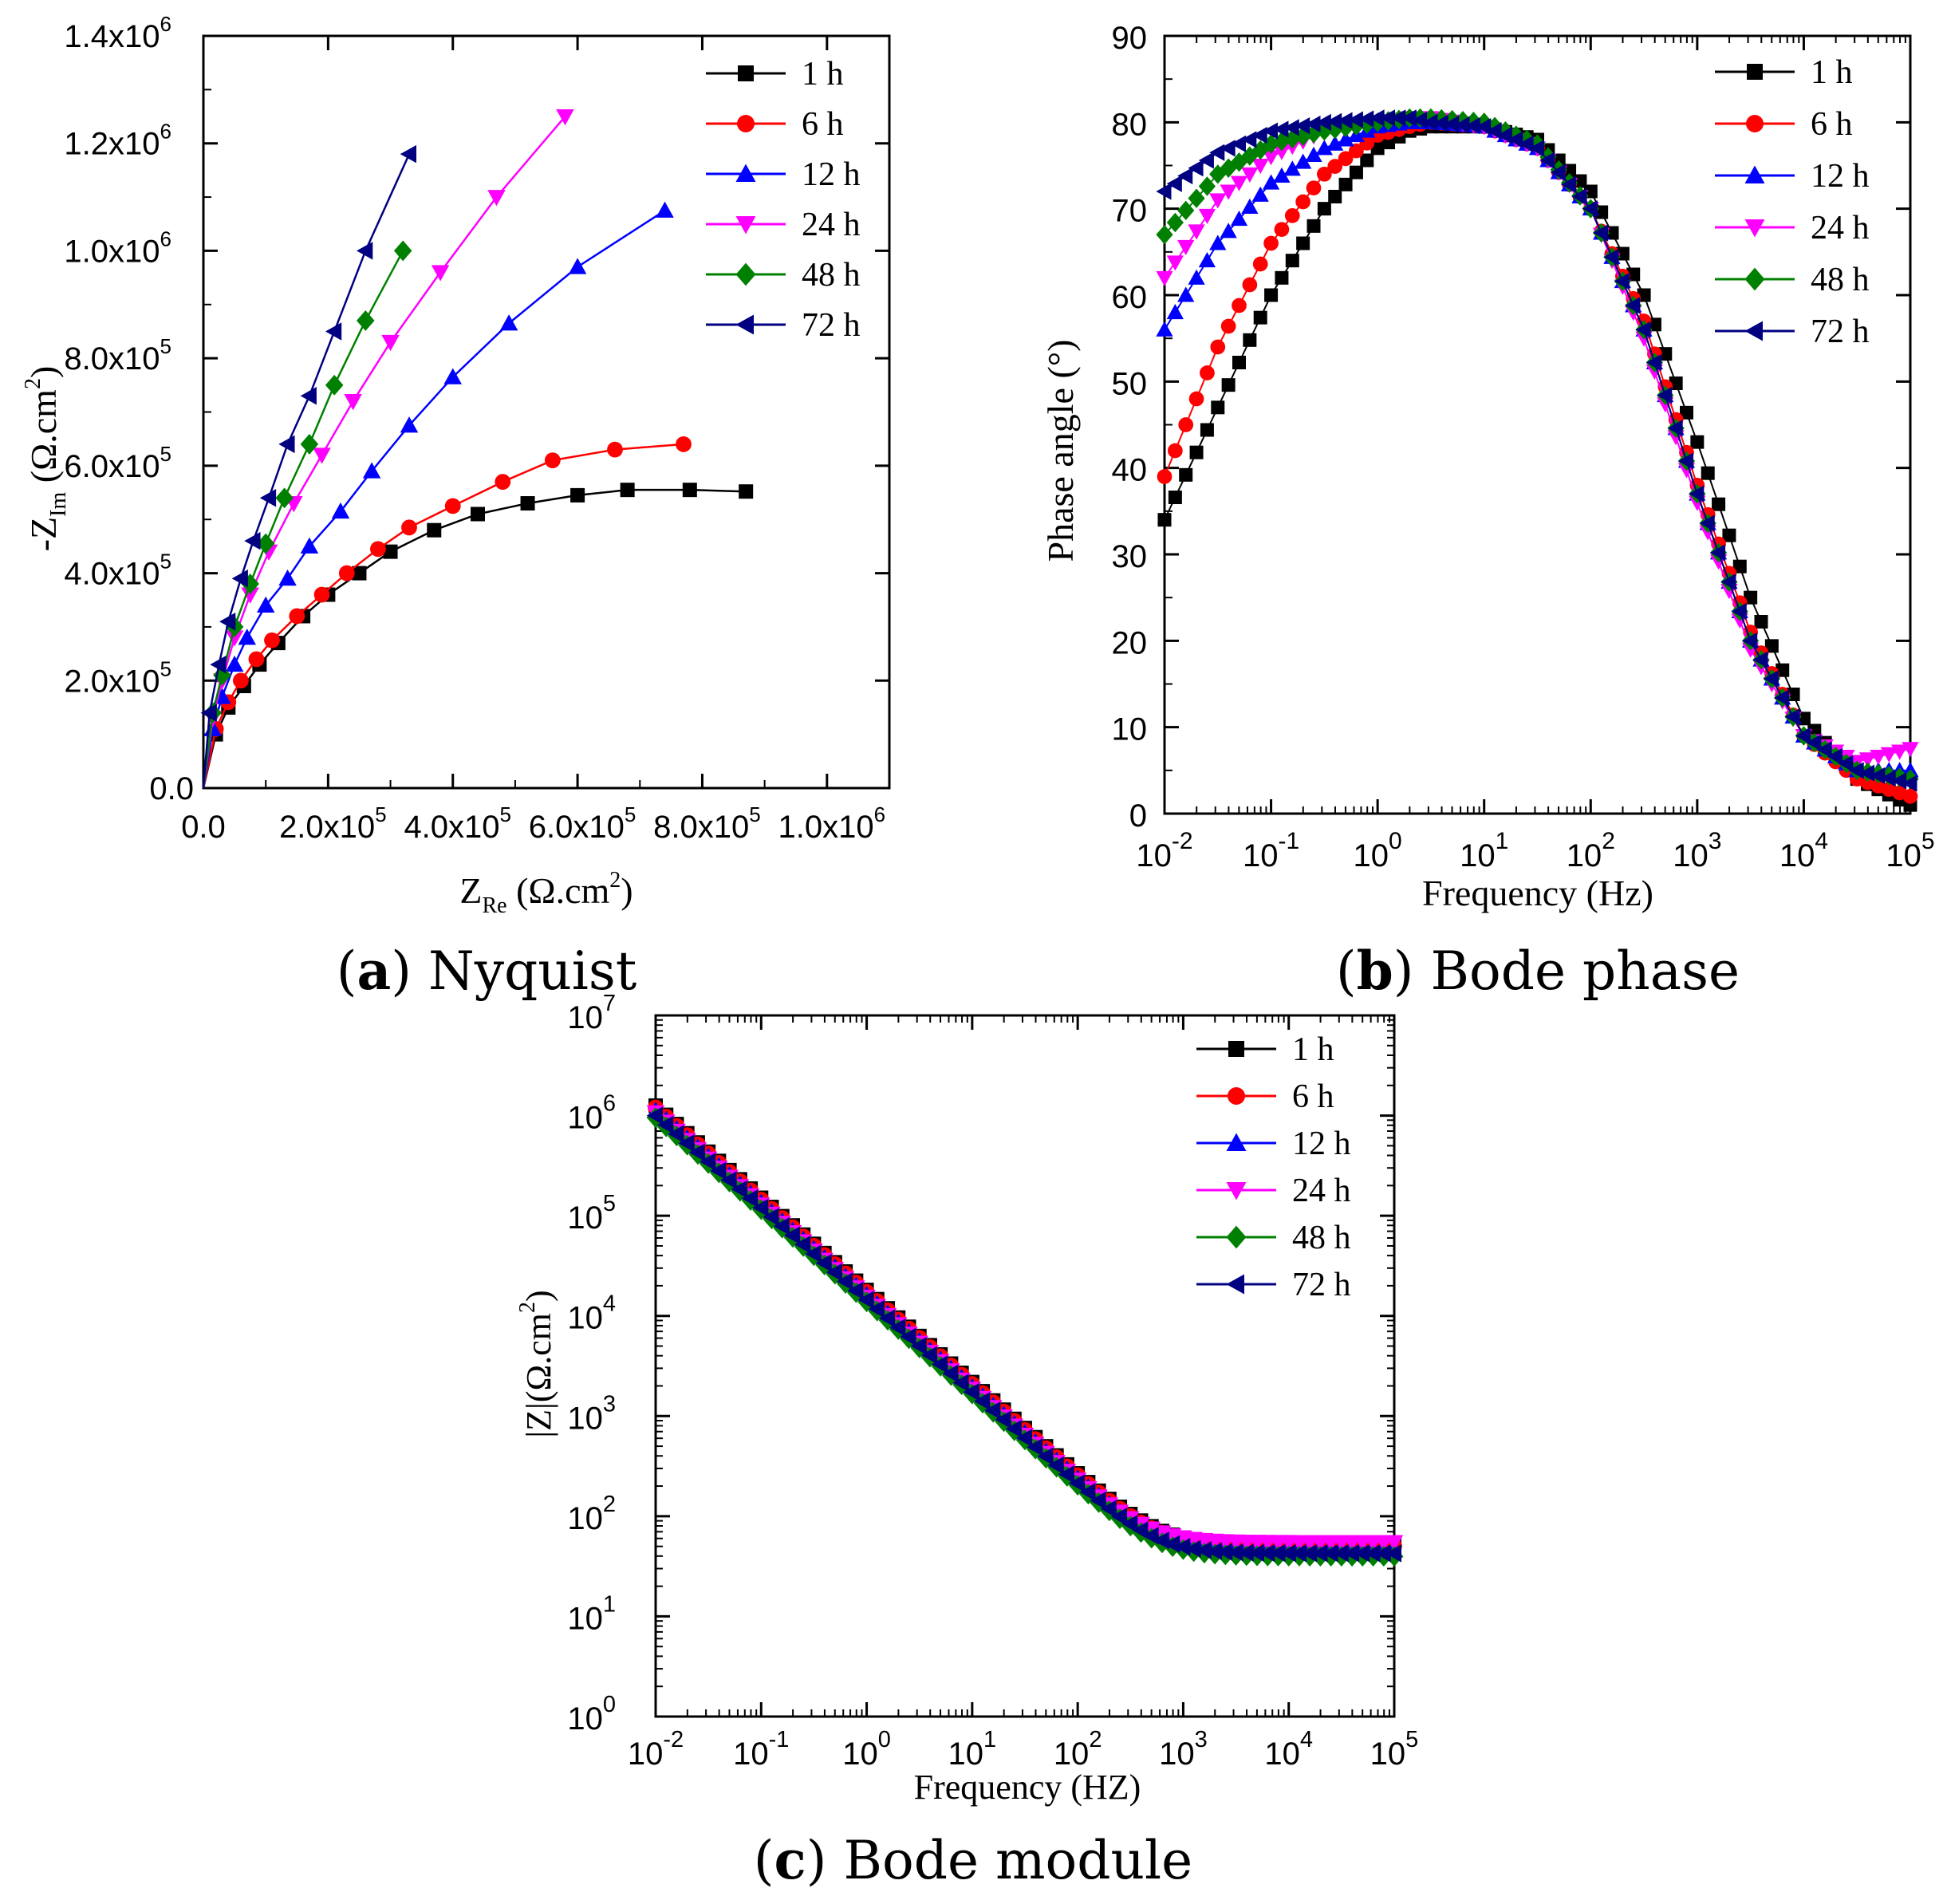  Describe the element at coordinates (117, 141) in the screenshot. I see `y-tick-label: 1.2x10⁶` at that location.